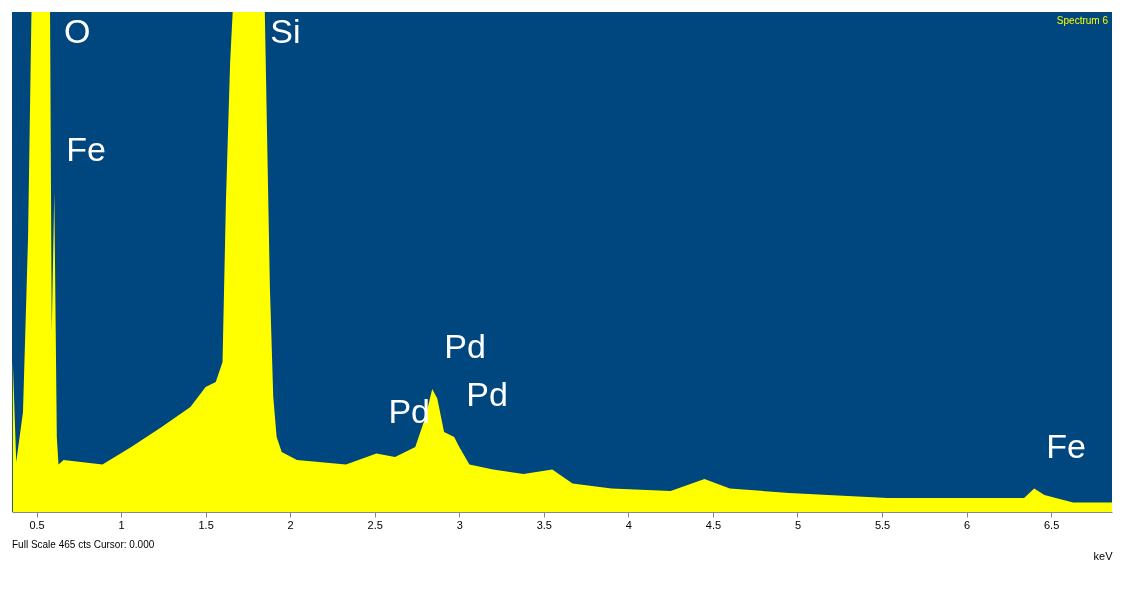  What do you see at coordinates (1103, 555) in the screenshot?
I see `x-axis-title: keV` at bounding box center [1103, 555].